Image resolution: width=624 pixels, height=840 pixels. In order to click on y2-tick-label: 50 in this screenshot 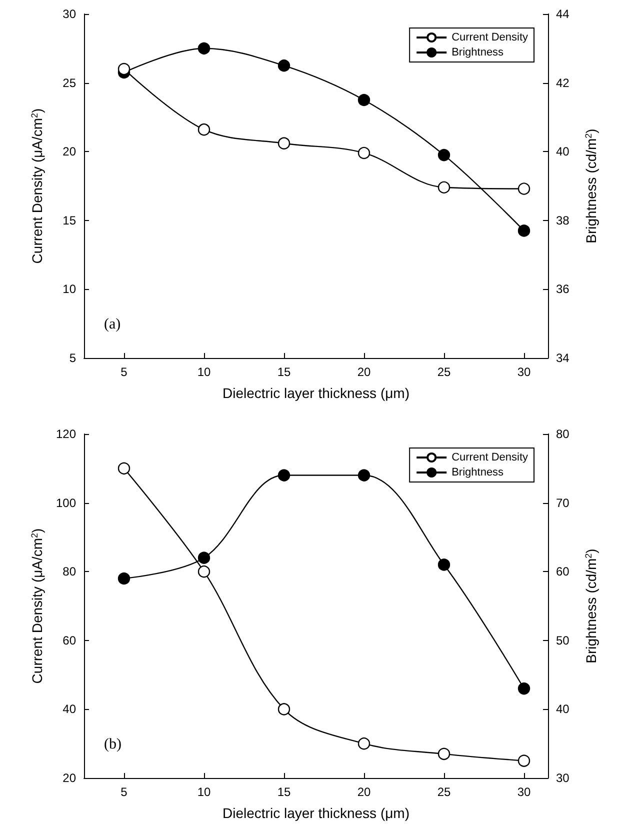, I will do `click(563, 640)`.